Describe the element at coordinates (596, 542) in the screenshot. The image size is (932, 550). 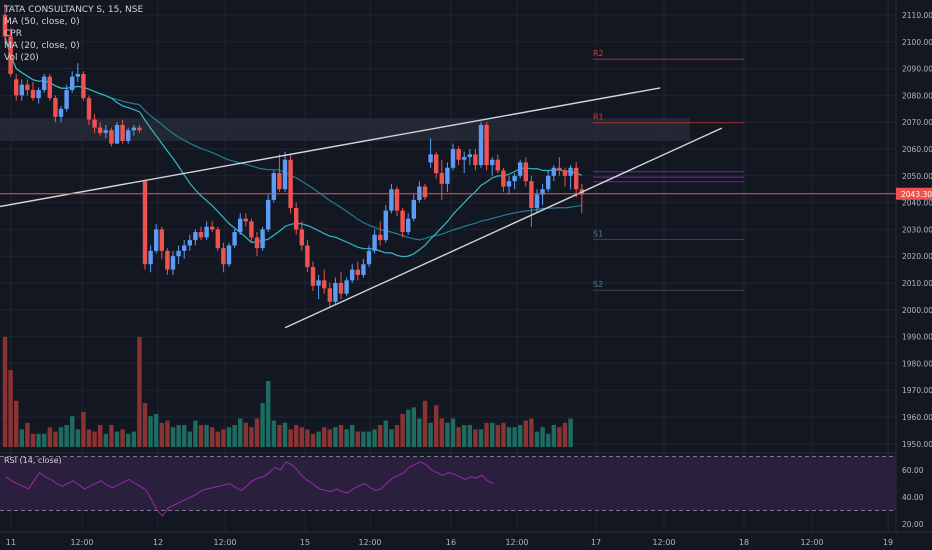
I see `time-tick-label: 17` at that location.